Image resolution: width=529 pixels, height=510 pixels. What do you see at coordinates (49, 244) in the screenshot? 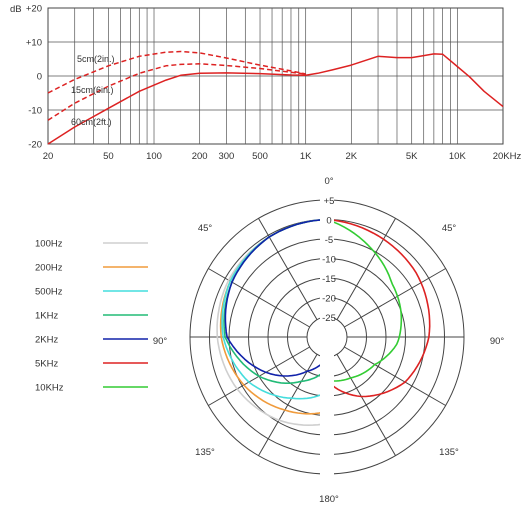
I see `legend-label: 100Hz` at bounding box center [49, 244].